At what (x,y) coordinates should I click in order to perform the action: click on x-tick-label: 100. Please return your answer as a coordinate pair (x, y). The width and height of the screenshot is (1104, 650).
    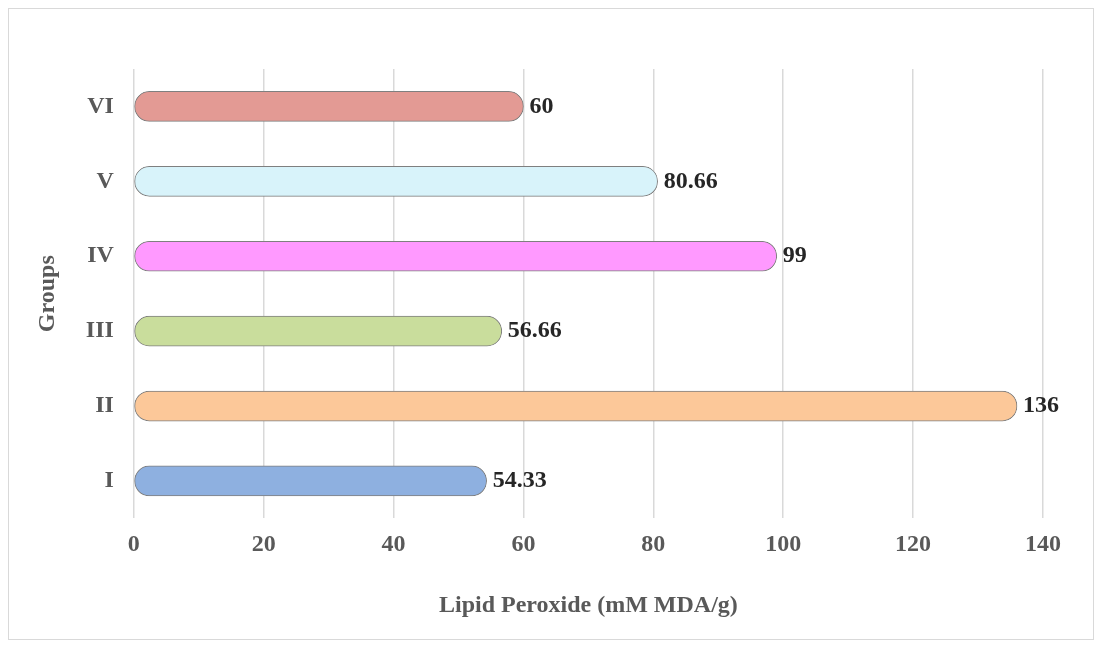
    Looking at the image, I should click on (783, 543).